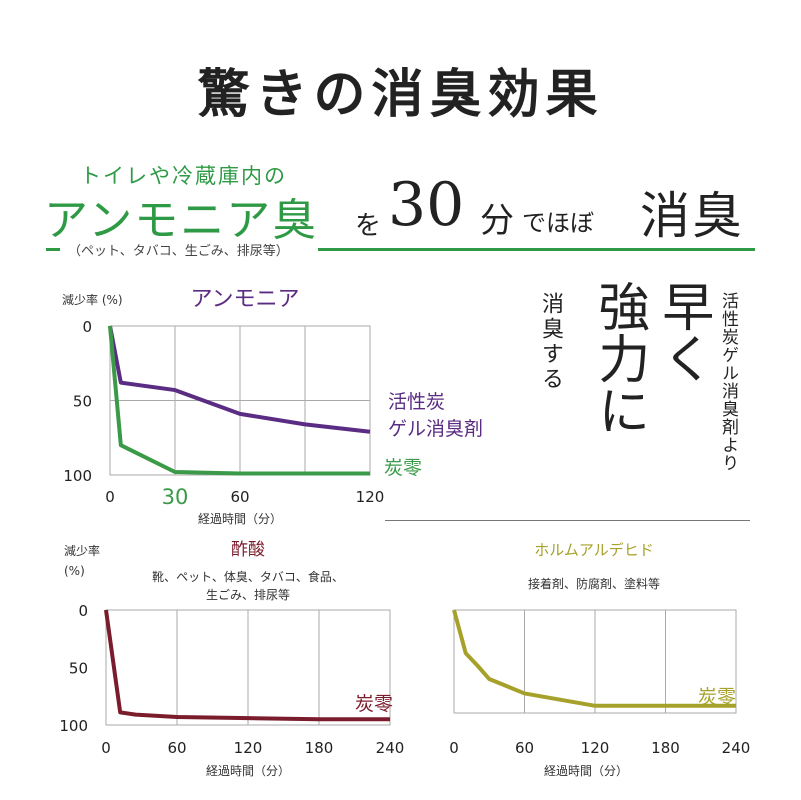 This screenshot has height=800, width=801. I want to click on odor-examples-line1: 靴、ペット、体臭、タバコ、食品、, so click(248, 576).